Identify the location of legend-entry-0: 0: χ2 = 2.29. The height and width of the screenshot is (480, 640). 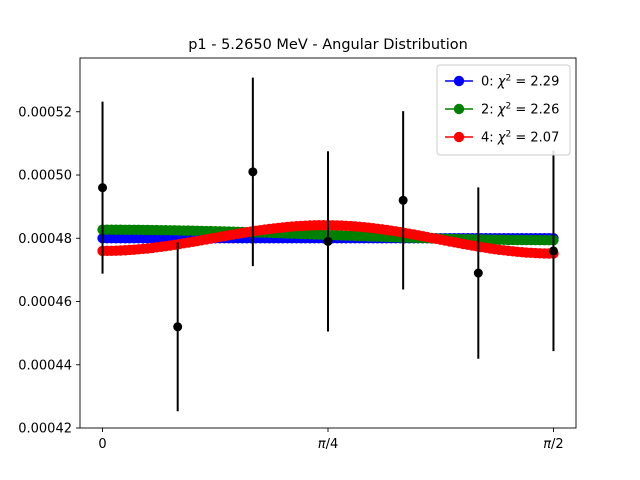
(502, 82).